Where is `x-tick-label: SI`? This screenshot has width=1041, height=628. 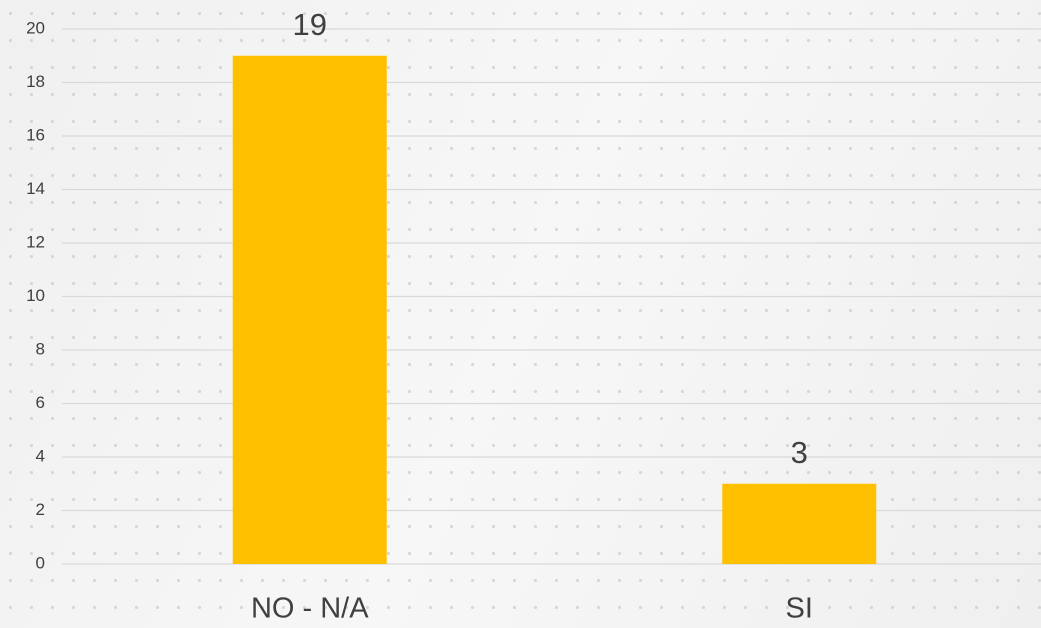
x-tick-label: SI is located at coordinates (799, 609).